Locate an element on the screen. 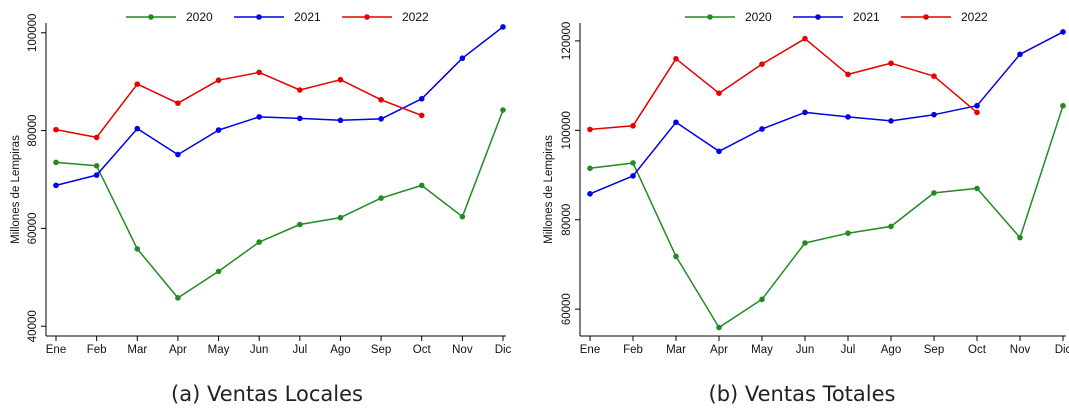 Image resolution: width=1069 pixels, height=417 pixels. chart-caption: (b) Ventas Totales is located at coordinates (802, 394).